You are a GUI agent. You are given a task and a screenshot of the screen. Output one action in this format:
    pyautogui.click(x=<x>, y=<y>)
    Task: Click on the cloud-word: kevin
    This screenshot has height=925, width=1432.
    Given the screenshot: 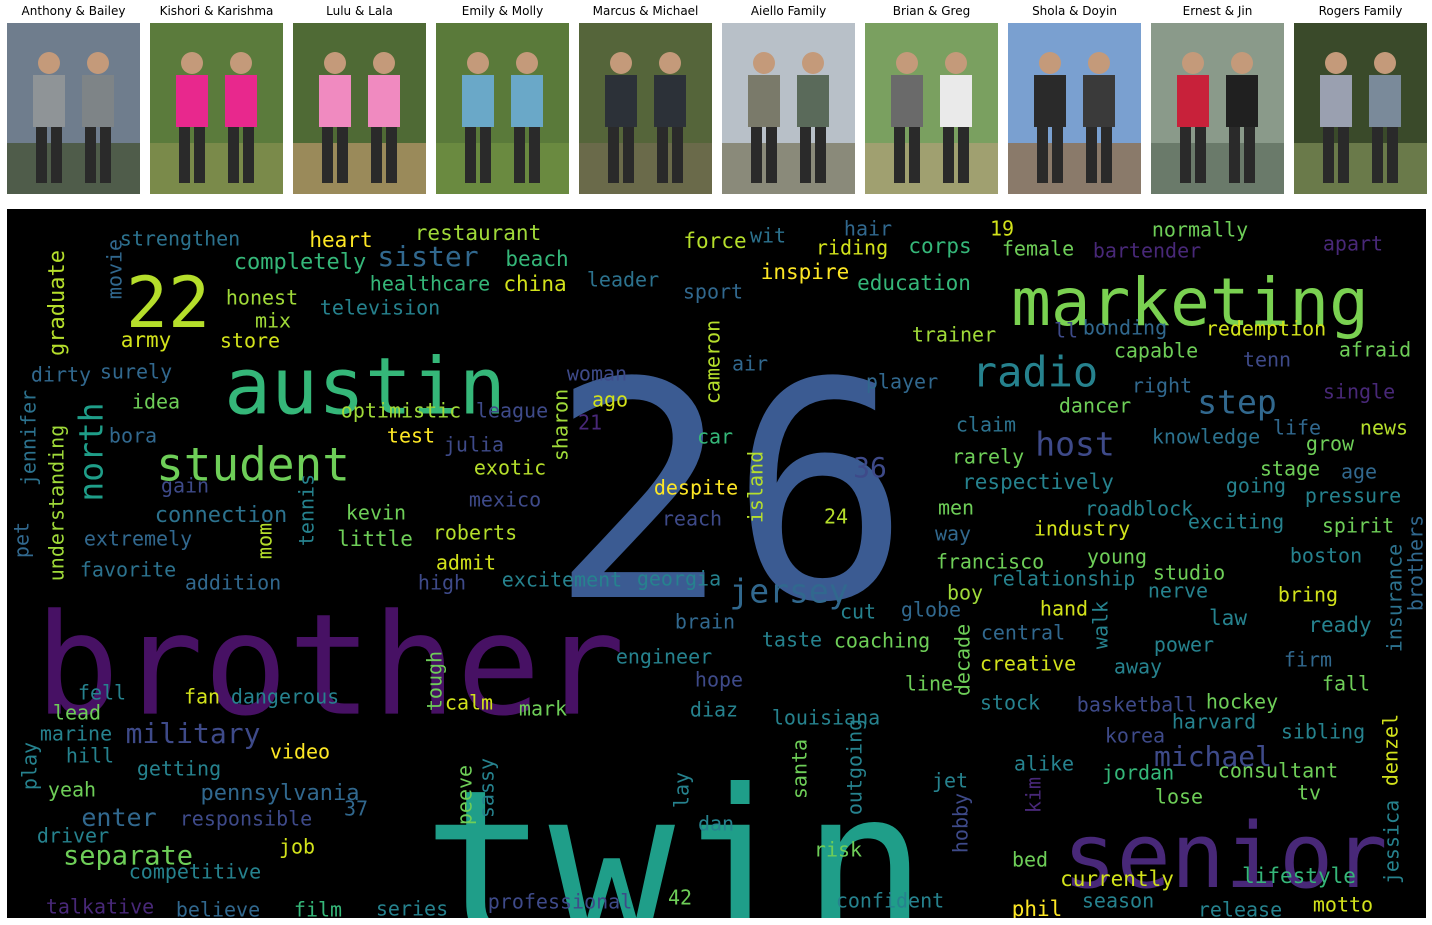 What is the action you would take?
    pyautogui.click(x=376, y=513)
    